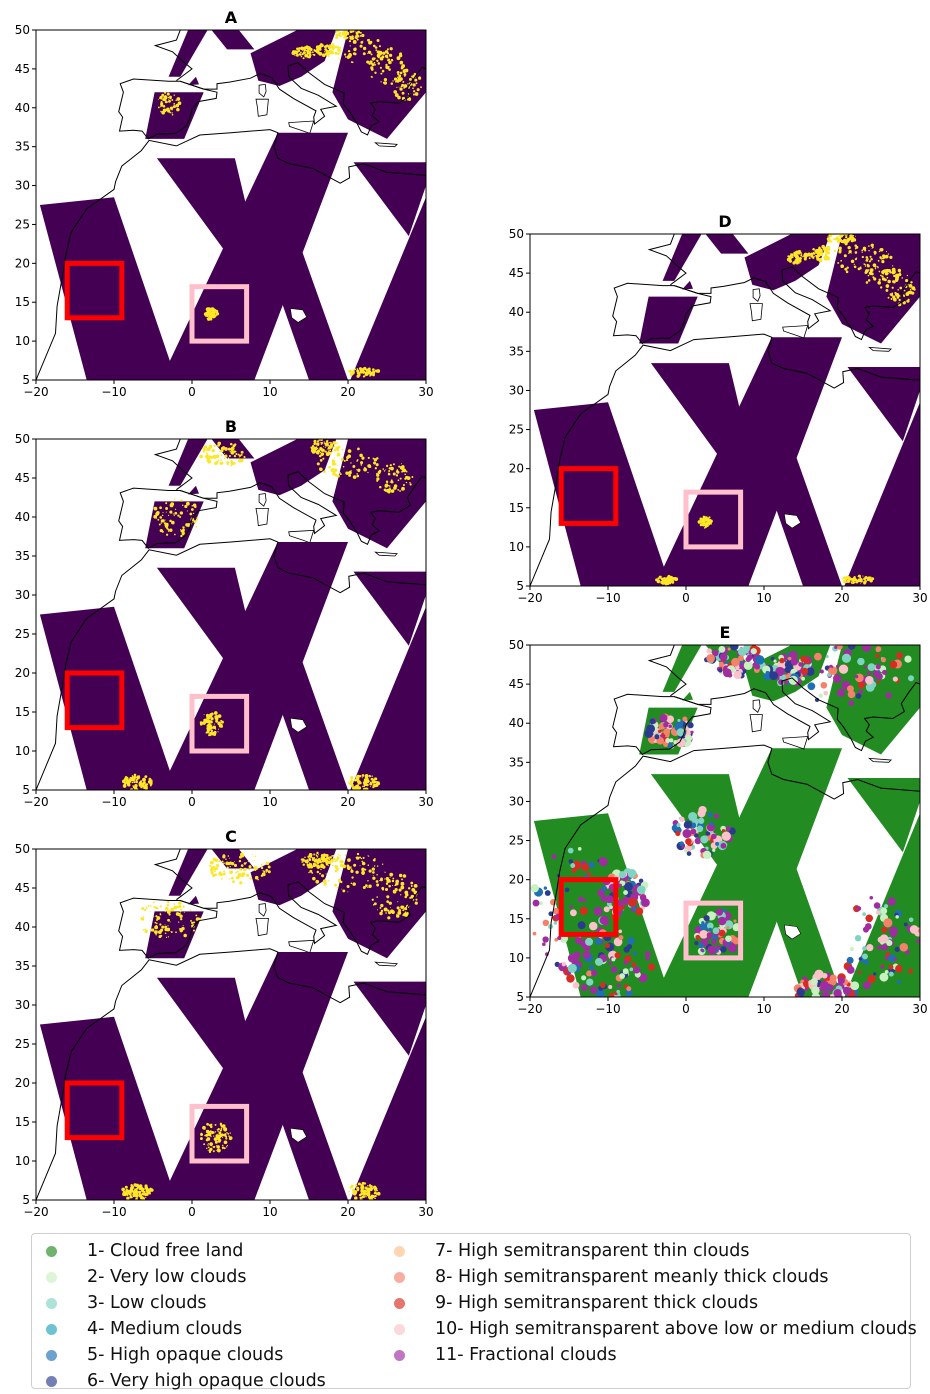  What do you see at coordinates (298, 725) in the screenshot?
I see `lake-chad` at bounding box center [298, 725].